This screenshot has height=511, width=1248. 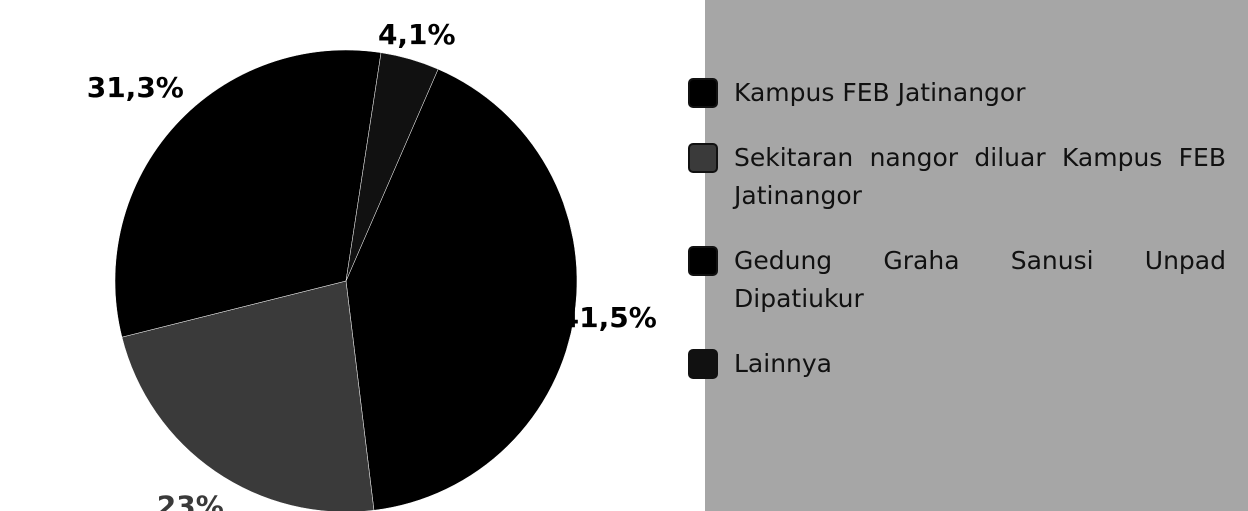 What do you see at coordinates (980, 279) in the screenshot?
I see `legend-label: Gedung Graha Sanusi Unpad Dipatiukur` at bounding box center [980, 279].